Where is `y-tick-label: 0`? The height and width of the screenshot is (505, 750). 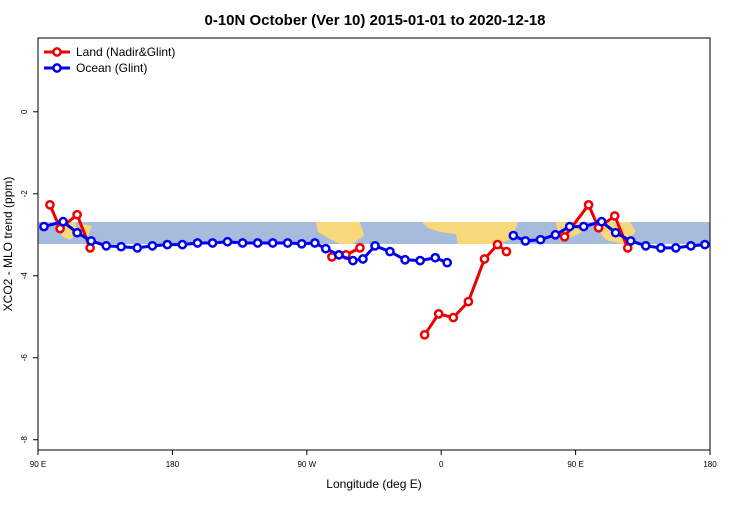
y-tick-label: 0 is located at coordinates (24, 111).